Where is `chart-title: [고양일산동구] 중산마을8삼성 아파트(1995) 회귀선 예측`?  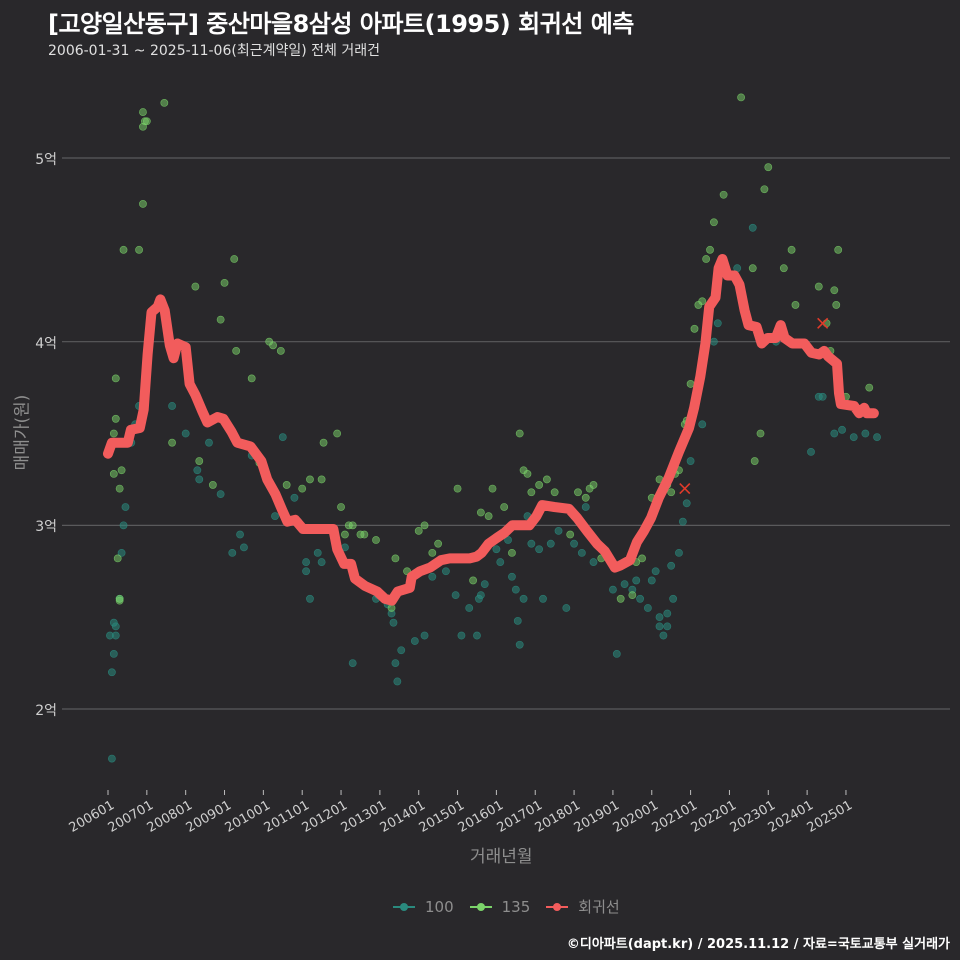
chart-title: [고양일산동구] 중산마을8삼성 아파트(1995) 회귀선 예측 is located at coordinates (341, 24).